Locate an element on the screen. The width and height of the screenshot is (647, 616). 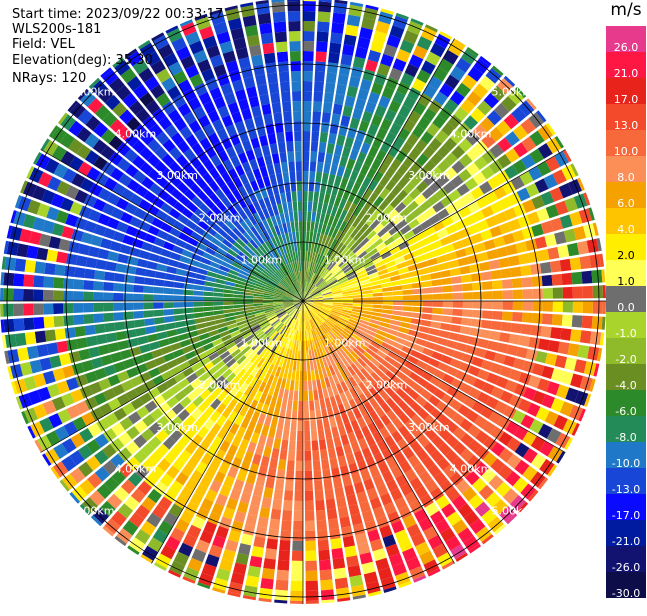
colorbar-segment: -21.0 is located at coordinates (626, 533).